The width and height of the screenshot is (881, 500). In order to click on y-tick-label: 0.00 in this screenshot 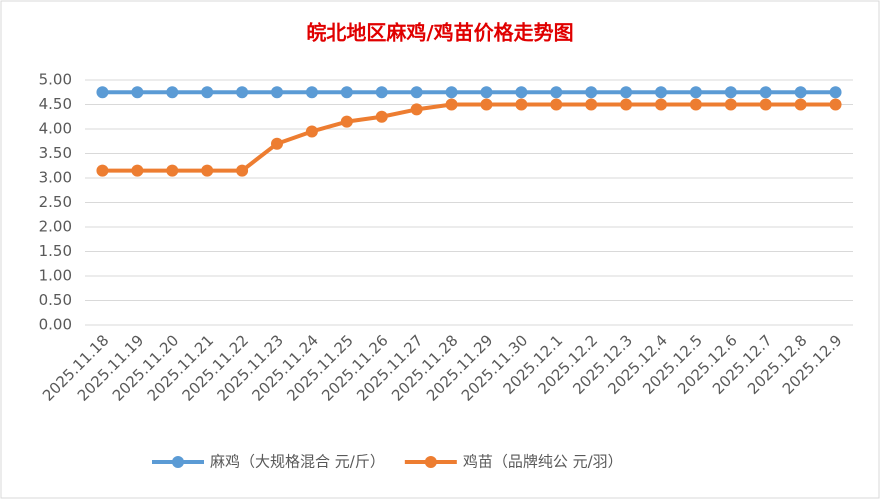, I will do `click(55, 325)`.